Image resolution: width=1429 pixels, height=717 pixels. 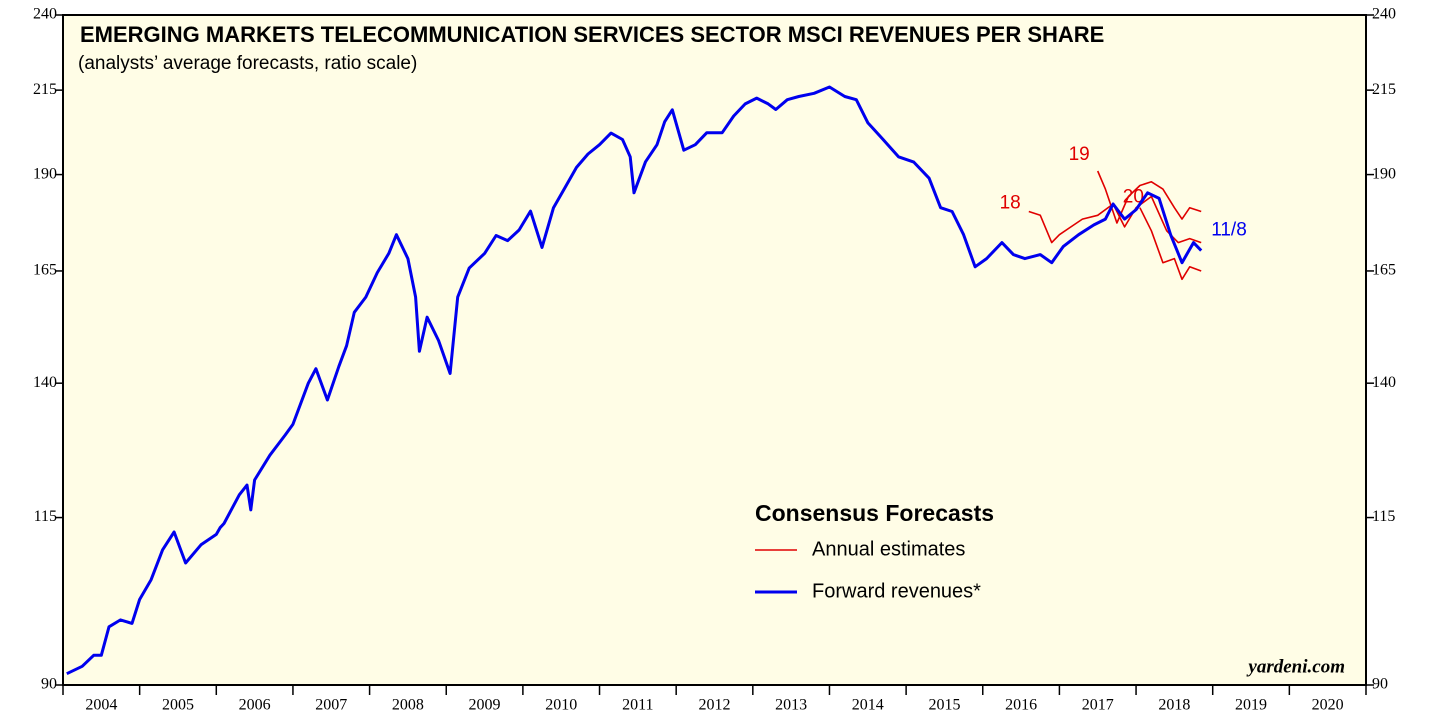 What do you see at coordinates (1383, 516) in the screenshot?
I see `y2-tick-label: 115` at bounding box center [1383, 516].